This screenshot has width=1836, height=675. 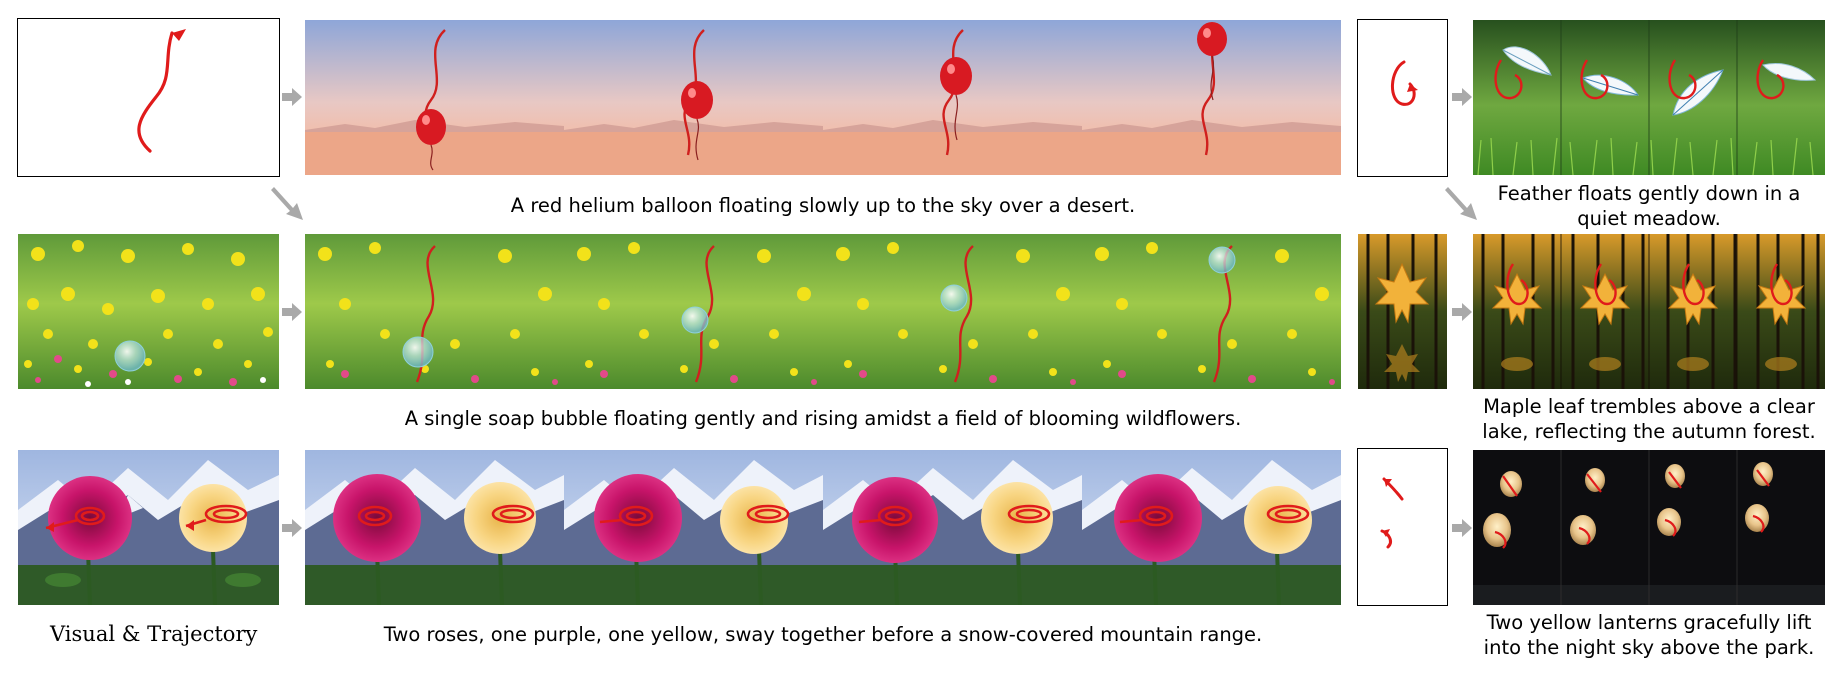 What do you see at coordinates (161, 91) in the screenshot?
I see `balloon-trajectory-curve` at bounding box center [161, 91].